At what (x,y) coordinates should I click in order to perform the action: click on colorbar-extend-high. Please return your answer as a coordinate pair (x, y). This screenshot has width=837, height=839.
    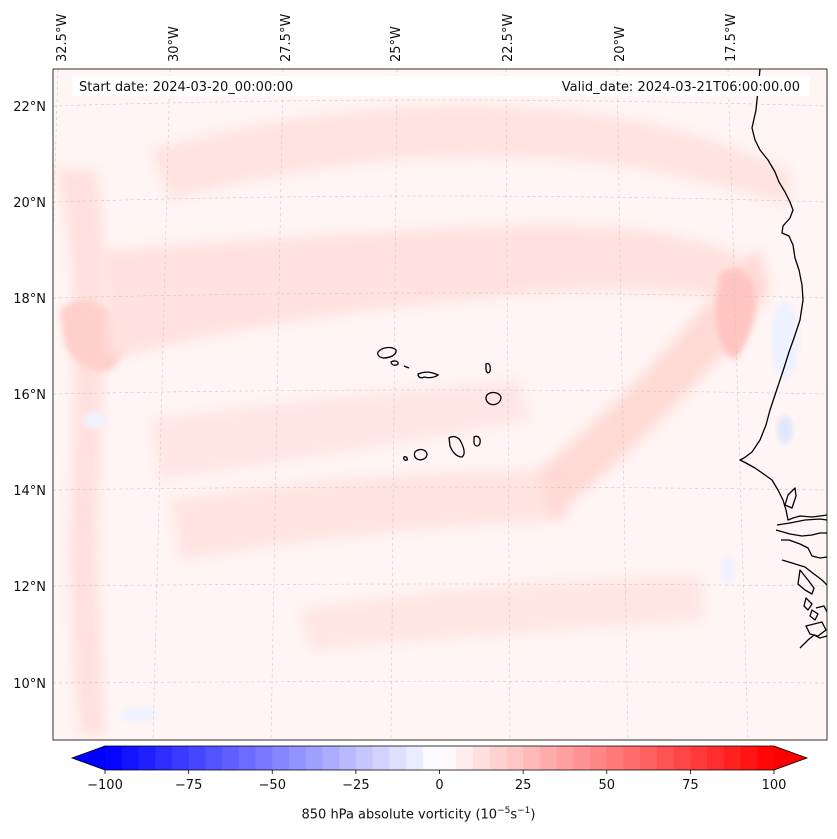
    Looking at the image, I should click on (790, 758).